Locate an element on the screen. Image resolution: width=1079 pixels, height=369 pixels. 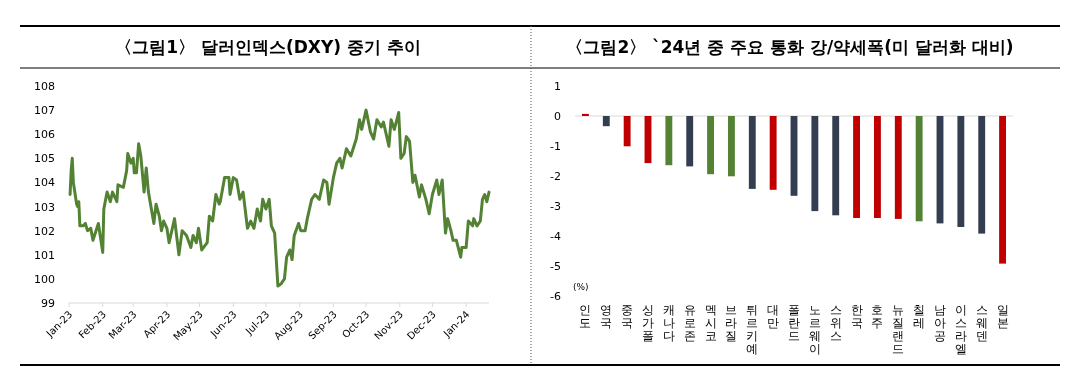
y-tick-label: -1 is located at coordinates (555, 146).